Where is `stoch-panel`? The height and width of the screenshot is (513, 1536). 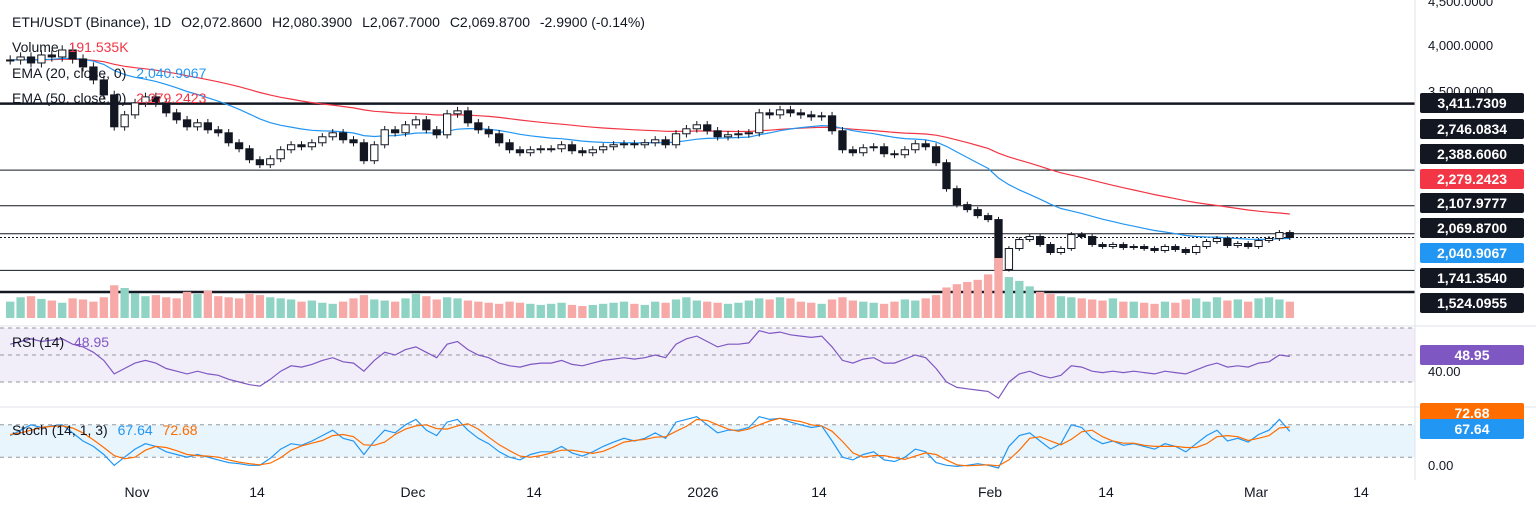
stoch-panel is located at coordinates (707, 442).